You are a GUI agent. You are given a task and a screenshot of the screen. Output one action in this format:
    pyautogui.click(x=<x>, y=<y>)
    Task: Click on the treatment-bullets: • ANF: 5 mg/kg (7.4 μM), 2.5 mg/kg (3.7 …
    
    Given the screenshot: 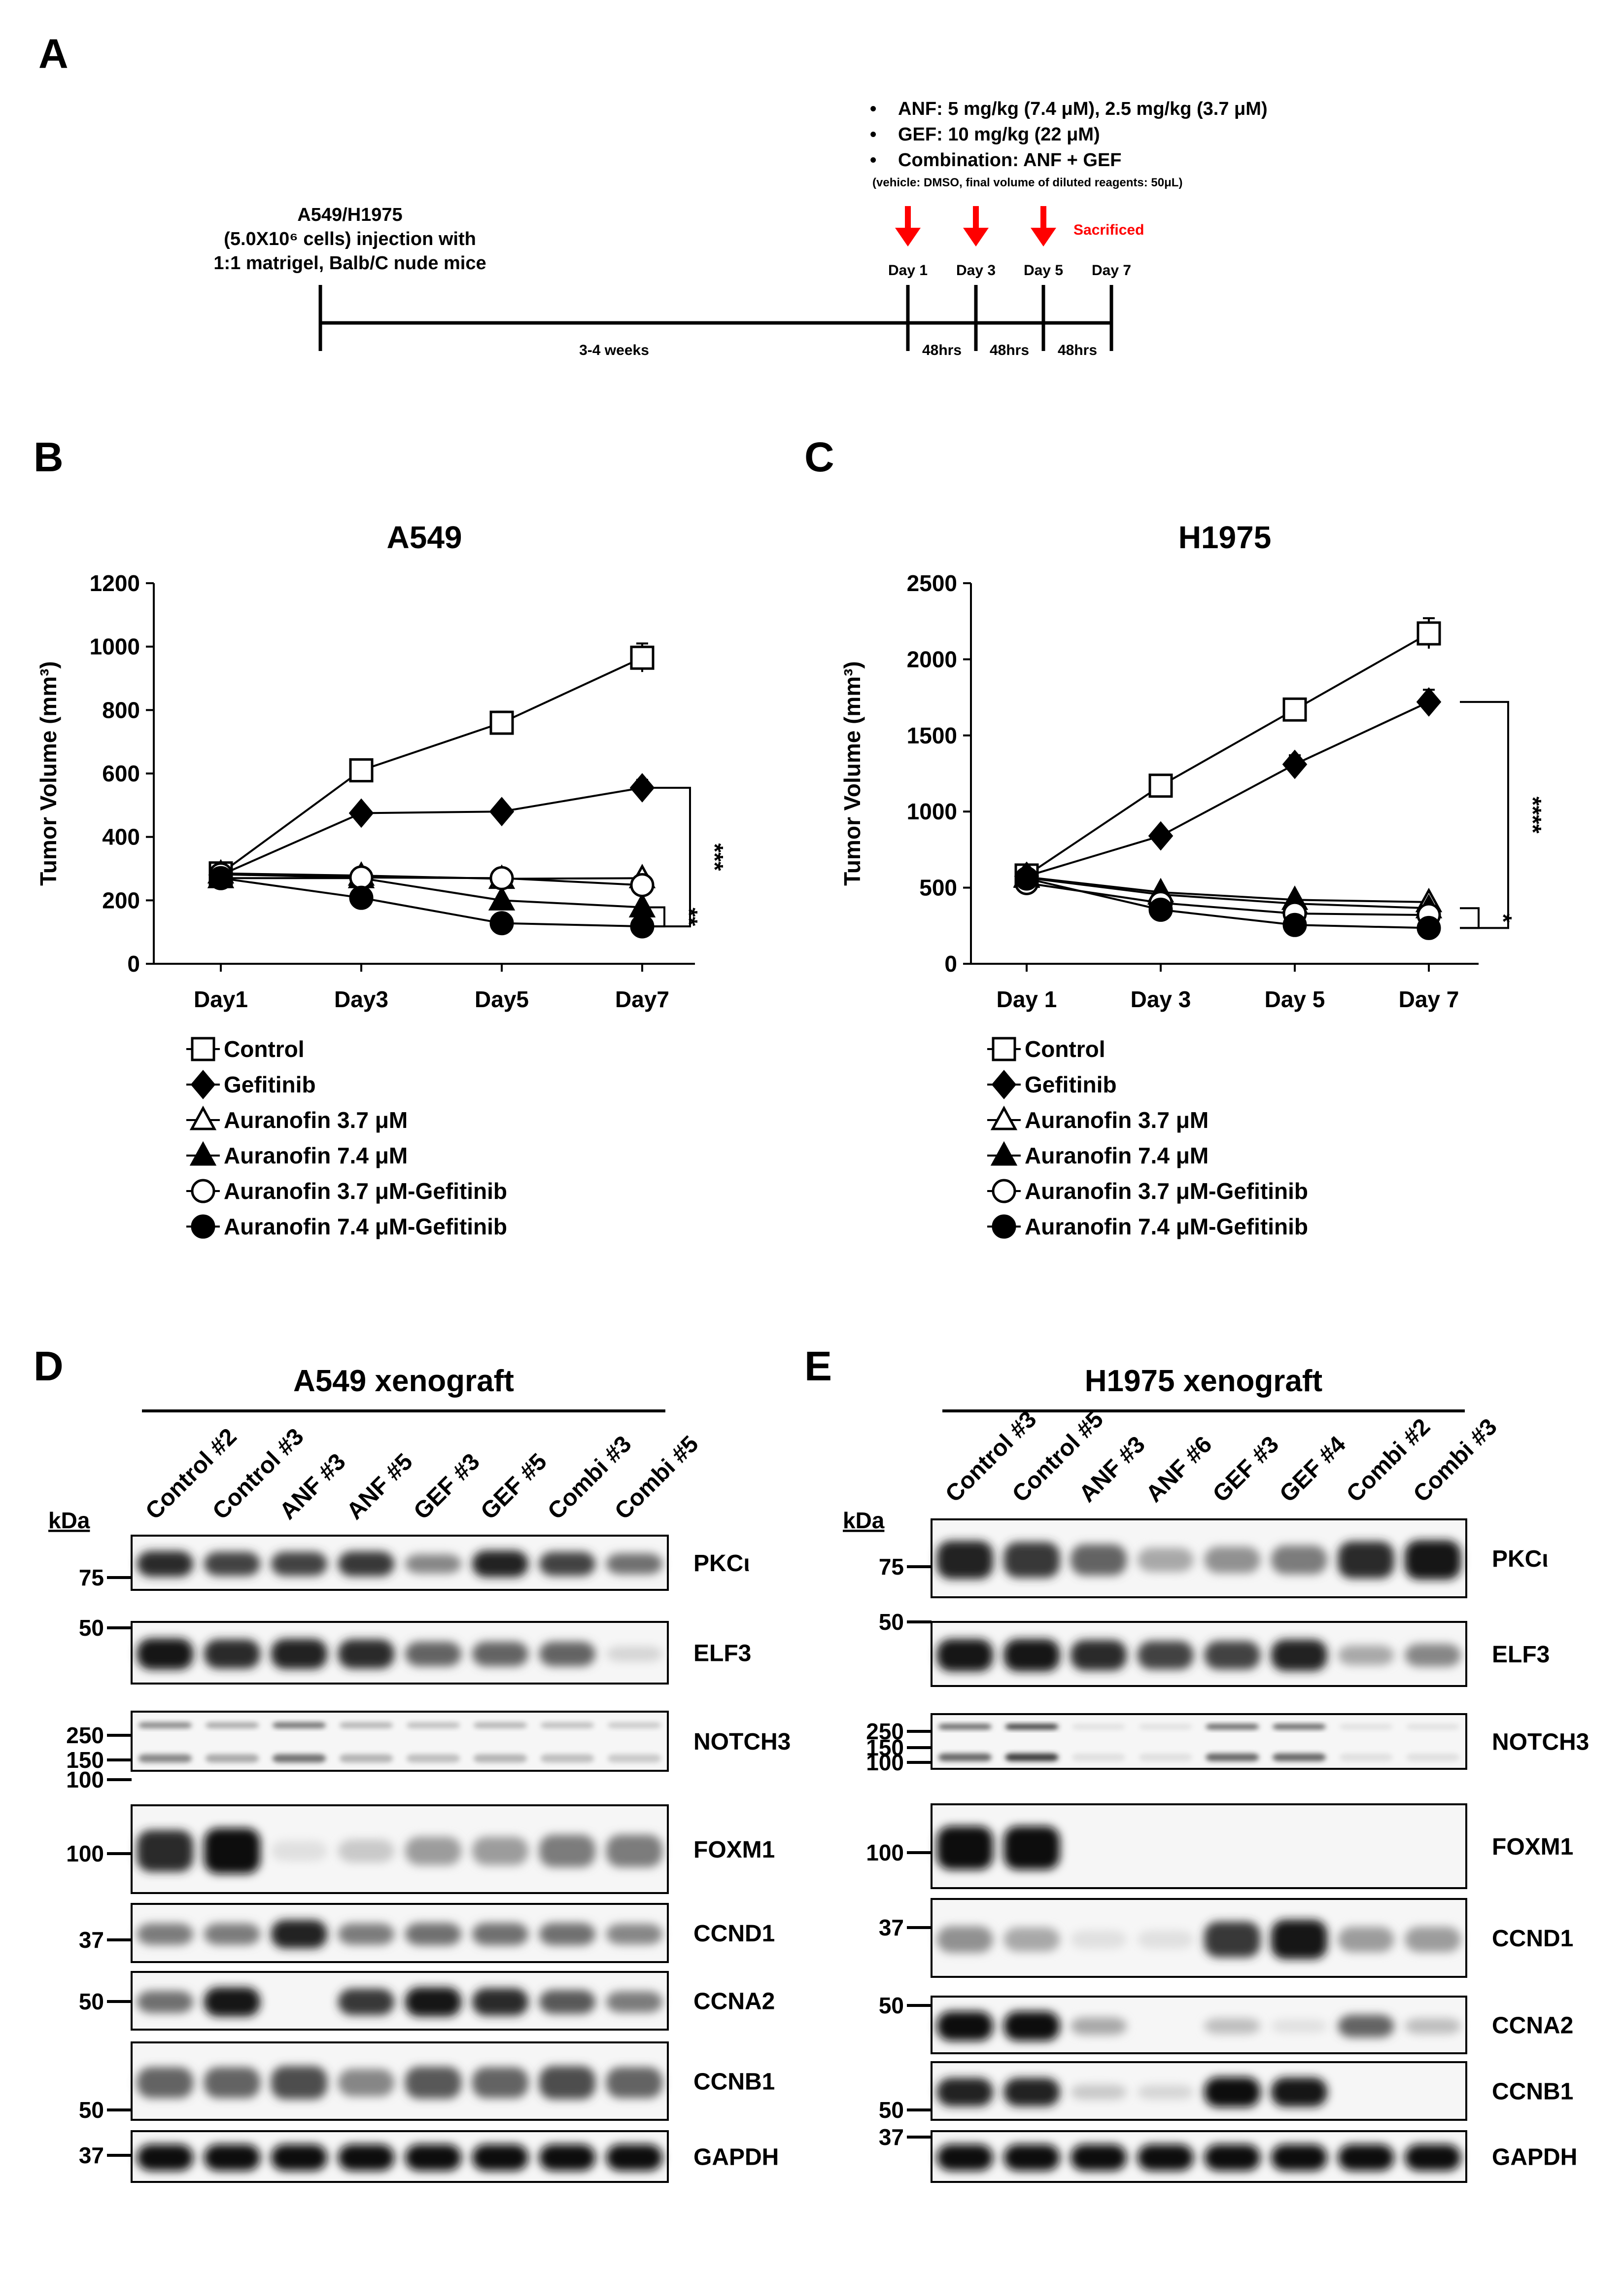 What is the action you would take?
    pyautogui.click(x=1069, y=144)
    